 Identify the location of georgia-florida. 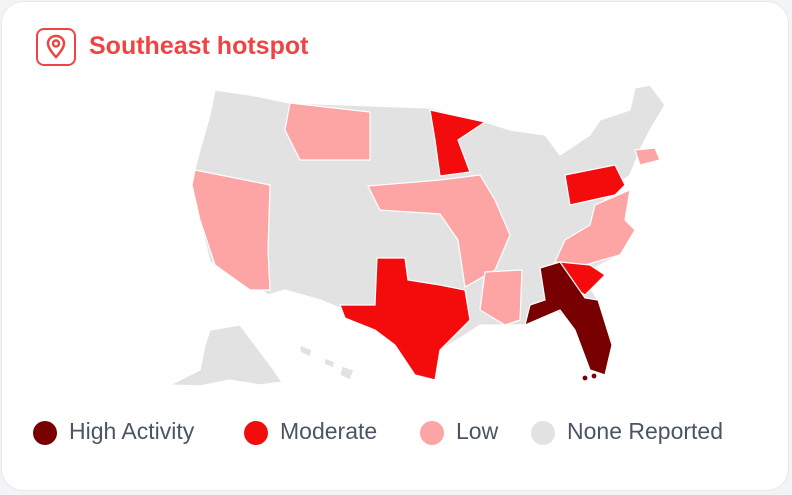
(568, 318).